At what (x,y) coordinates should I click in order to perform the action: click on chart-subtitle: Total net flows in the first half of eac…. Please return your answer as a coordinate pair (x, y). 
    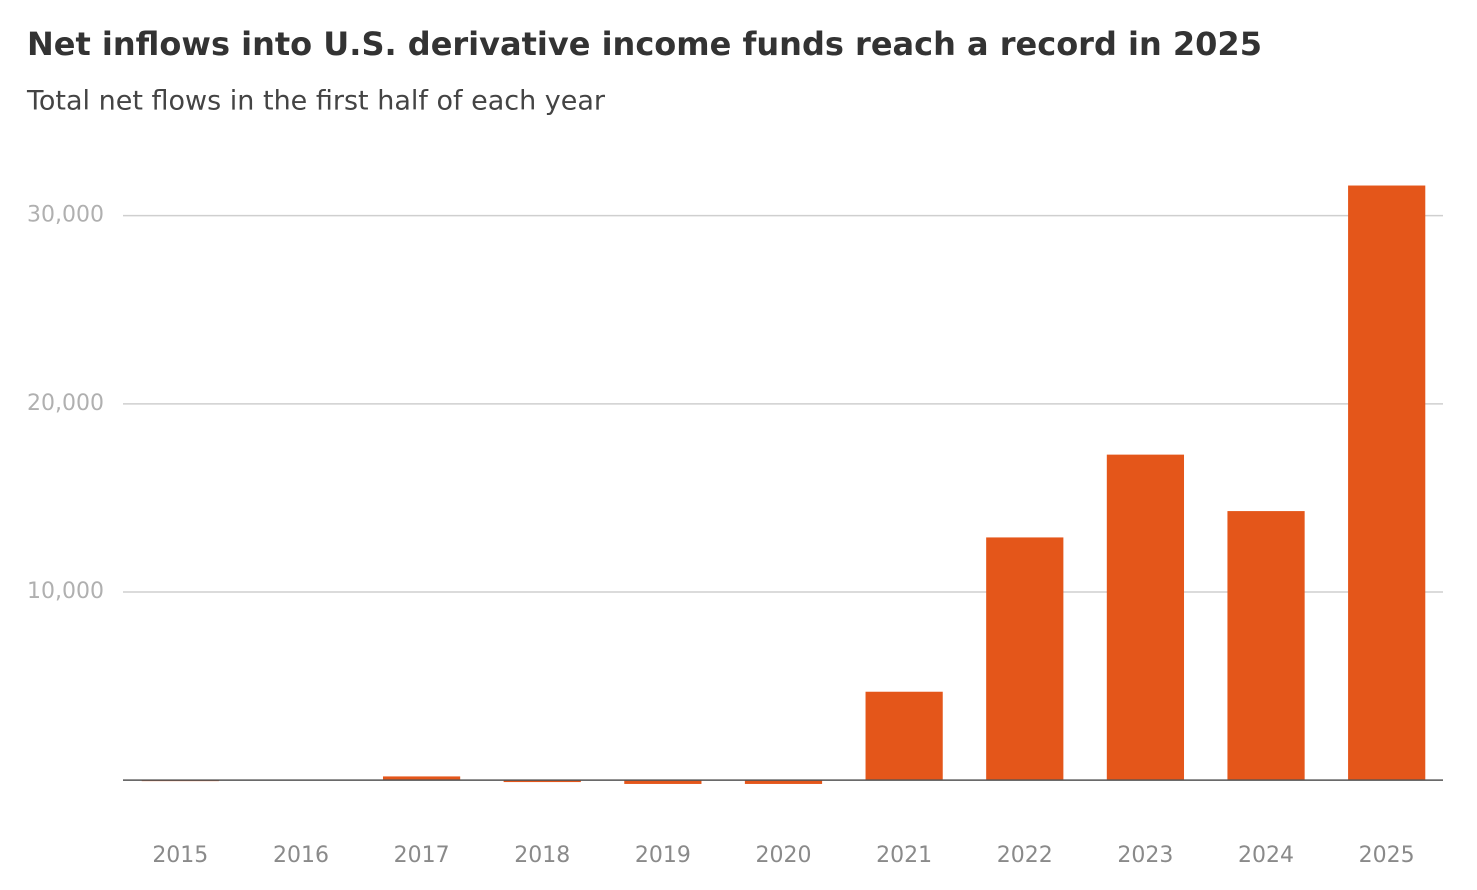
    Looking at the image, I should click on (316, 101).